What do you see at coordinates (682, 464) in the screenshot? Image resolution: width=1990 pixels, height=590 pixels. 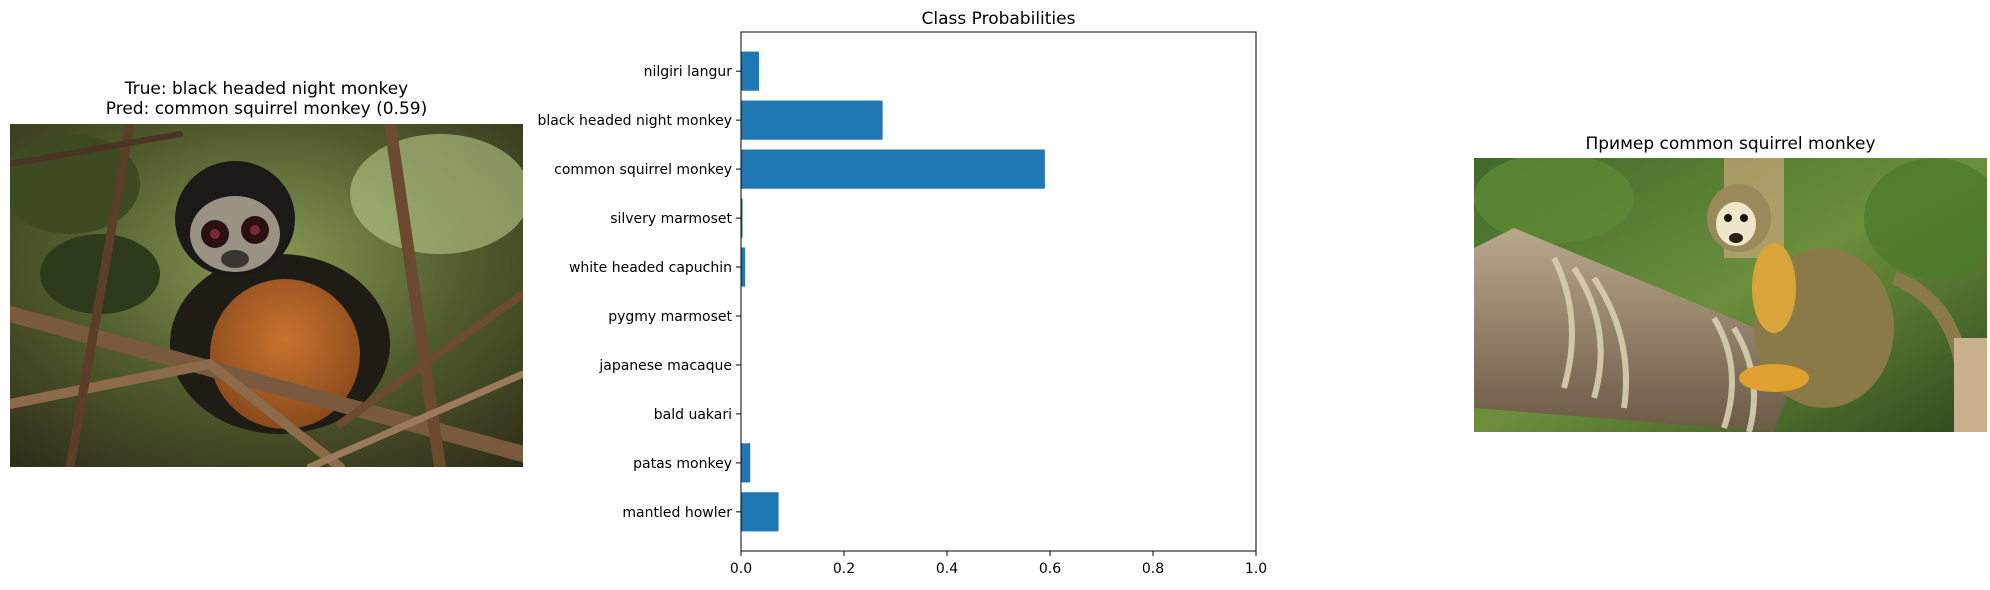 I see `category-label: patas monkey` at bounding box center [682, 464].